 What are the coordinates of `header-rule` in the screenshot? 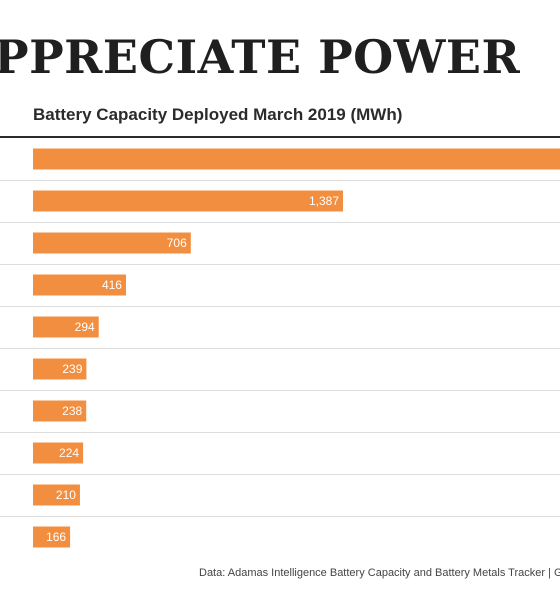 It's located at (280, 137).